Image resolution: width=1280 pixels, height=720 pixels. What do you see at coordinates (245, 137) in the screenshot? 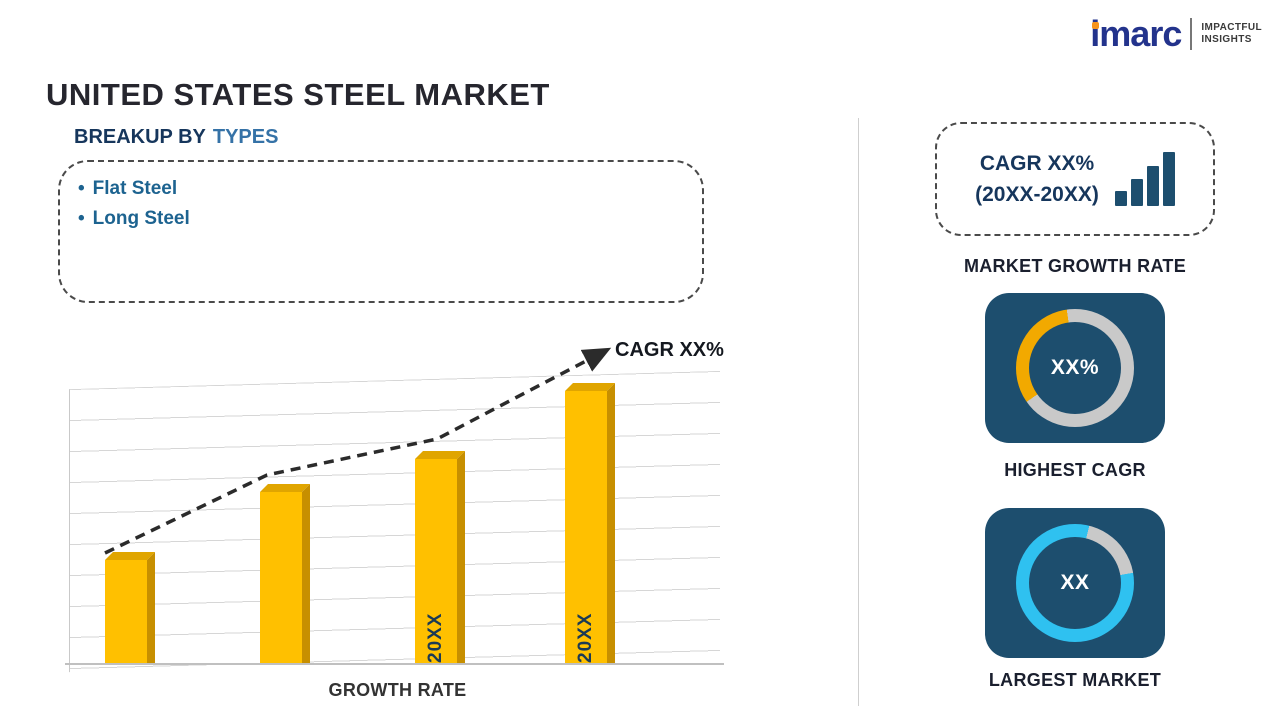
I see `breakup-heading-highlight: TYPES` at bounding box center [245, 137].